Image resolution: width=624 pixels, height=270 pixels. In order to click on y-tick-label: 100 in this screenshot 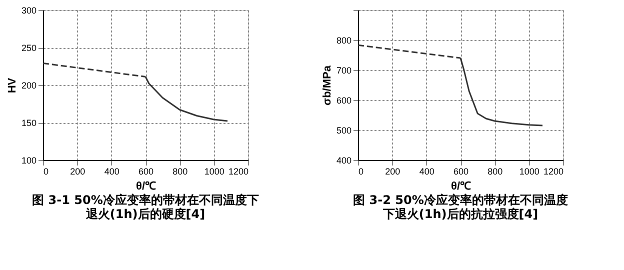, I will do `click(28, 161)`.